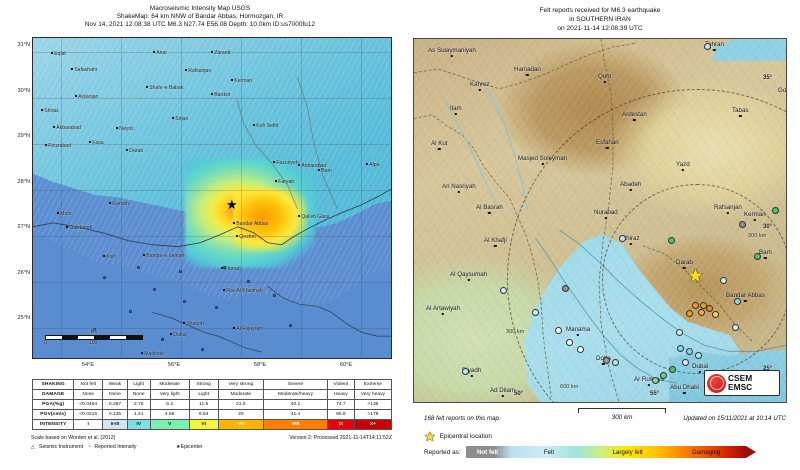  Describe the element at coordinates (88, 394) in the screenshot. I see `legend-cell: None` at that location.